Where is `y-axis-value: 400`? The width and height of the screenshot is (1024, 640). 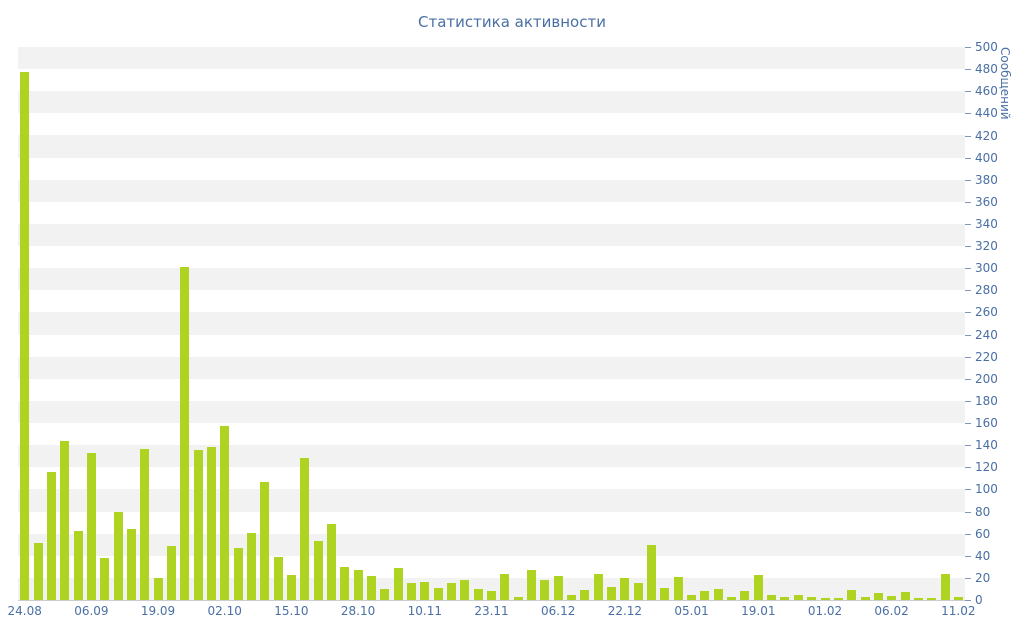 y-axis-value: 400 is located at coordinates (986, 157).